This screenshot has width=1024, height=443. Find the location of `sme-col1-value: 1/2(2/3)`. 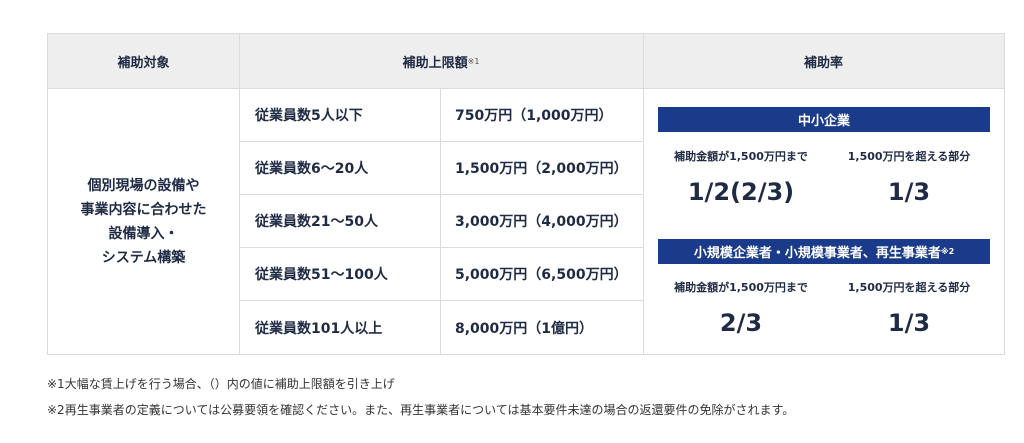

sme-col1-value: 1/2(2/3) is located at coordinates (741, 192).